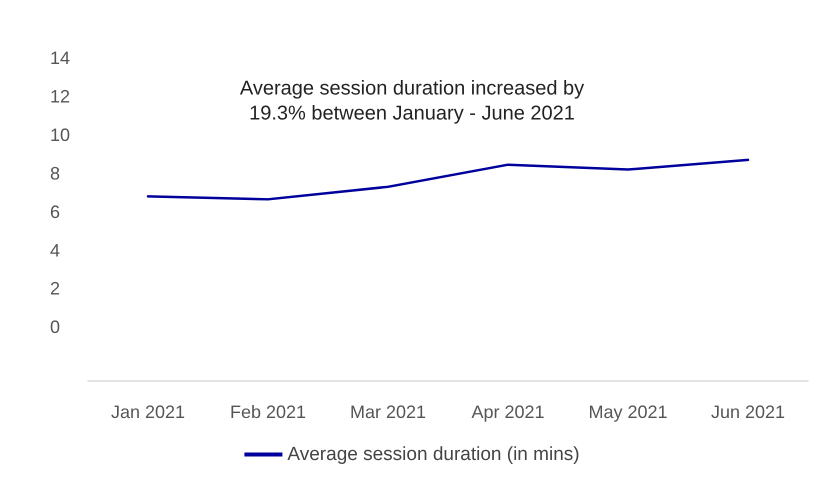  Describe the element at coordinates (55, 288) in the screenshot. I see `y-tick-label: 2` at that location.